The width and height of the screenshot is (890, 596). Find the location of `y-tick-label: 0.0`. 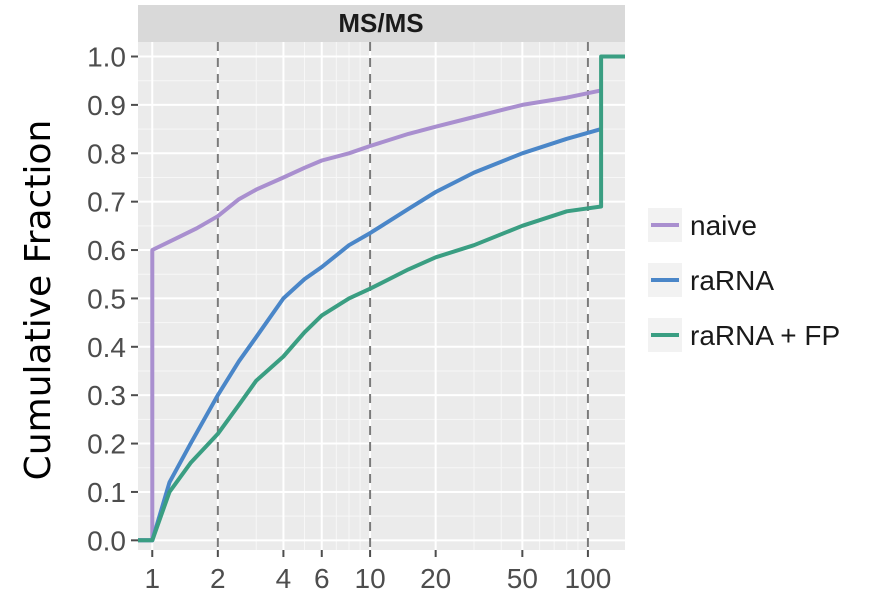

y-tick-label: 0.0 is located at coordinates (106, 540).